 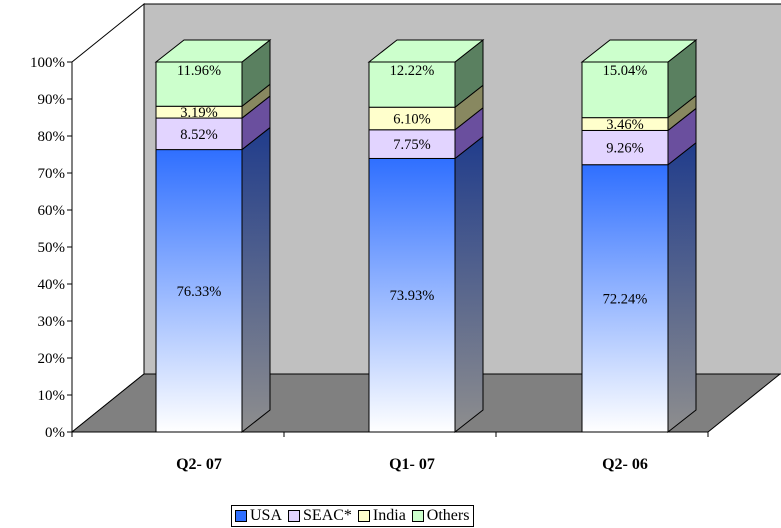 I want to click on legend-label: SEAC*, so click(x=327, y=515).